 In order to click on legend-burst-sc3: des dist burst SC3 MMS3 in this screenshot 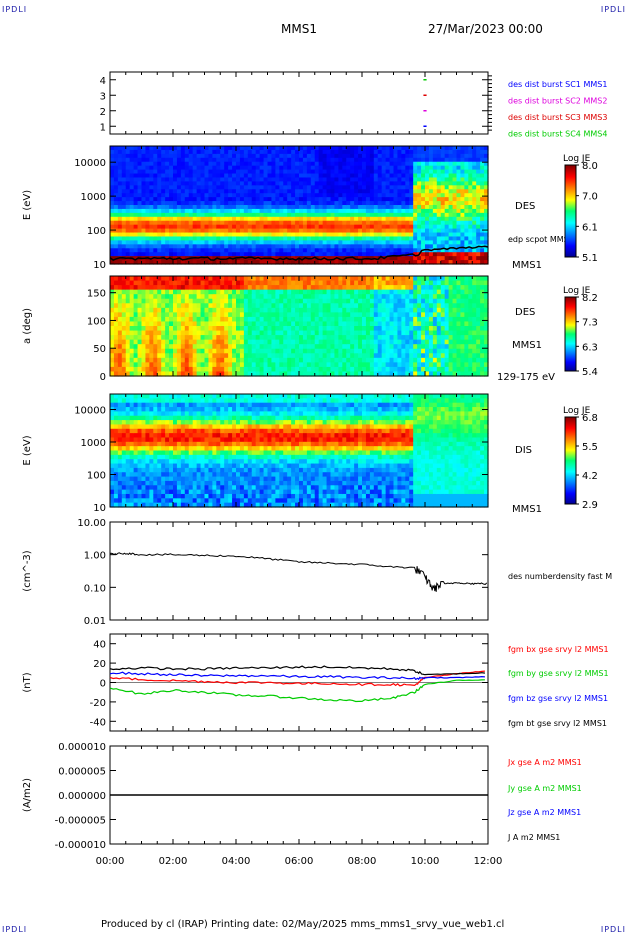, I will do `click(557, 117)`.